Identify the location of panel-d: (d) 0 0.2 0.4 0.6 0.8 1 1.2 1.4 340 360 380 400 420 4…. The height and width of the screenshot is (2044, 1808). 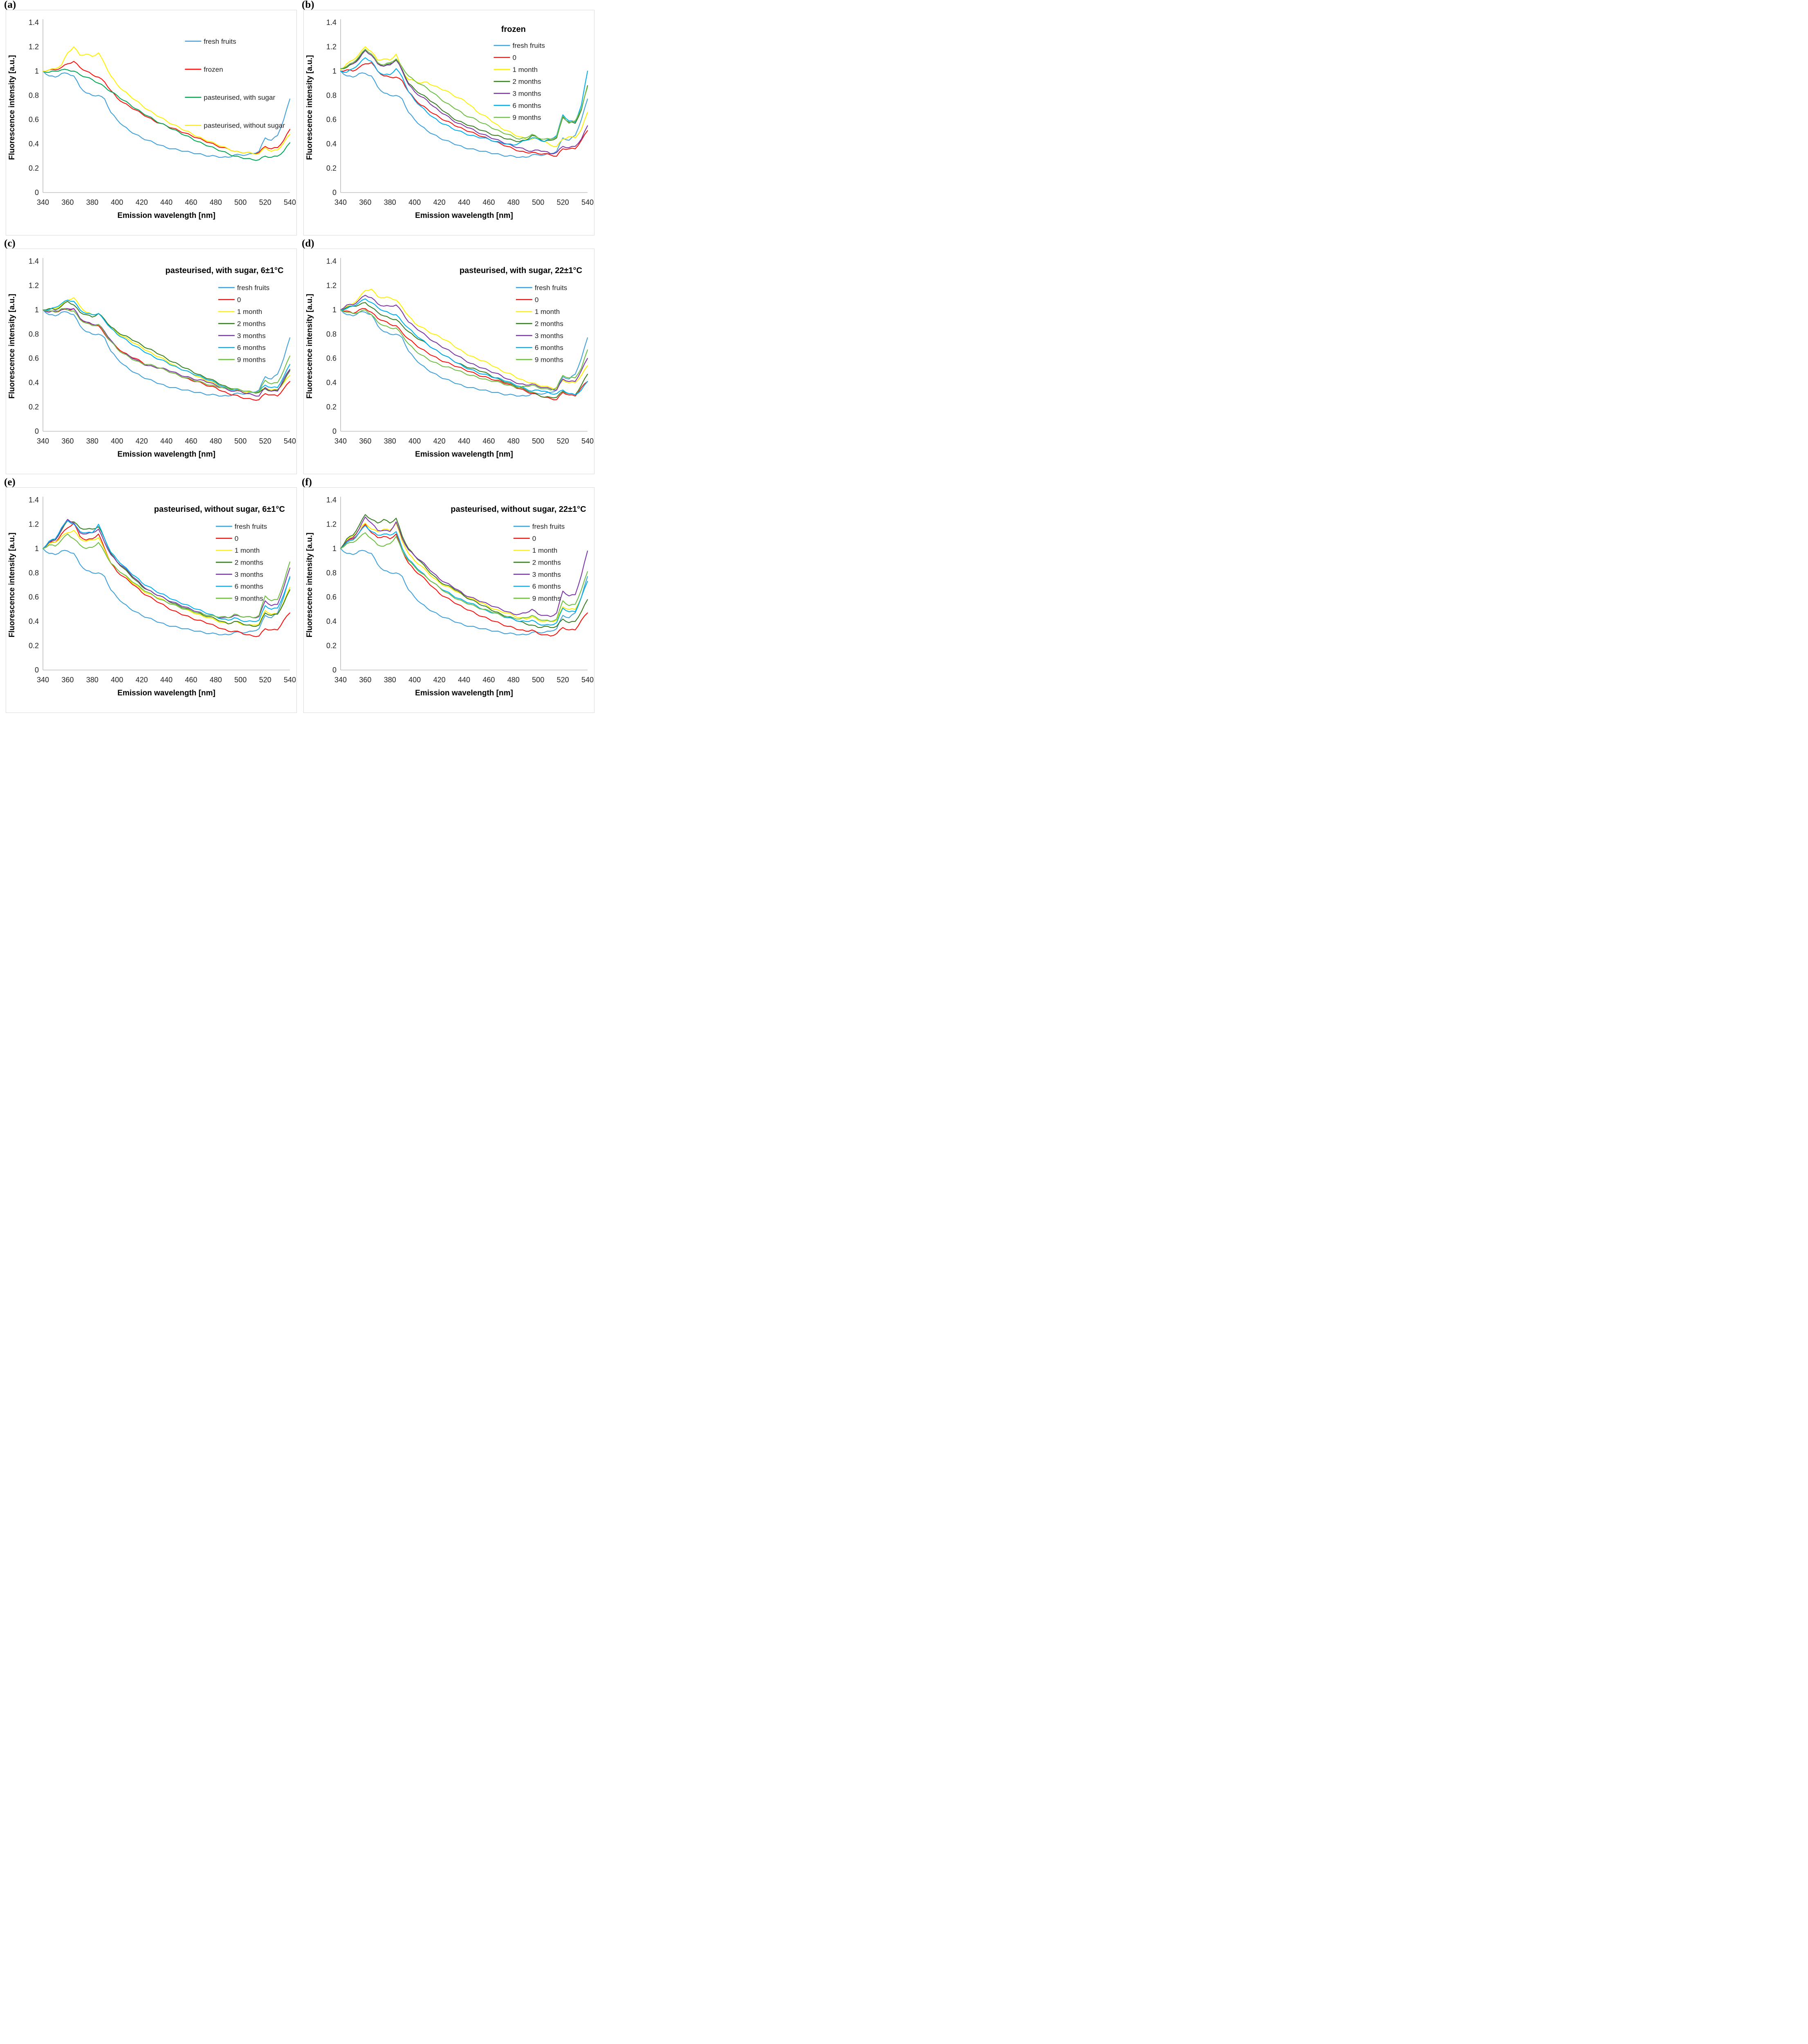
(448, 357).